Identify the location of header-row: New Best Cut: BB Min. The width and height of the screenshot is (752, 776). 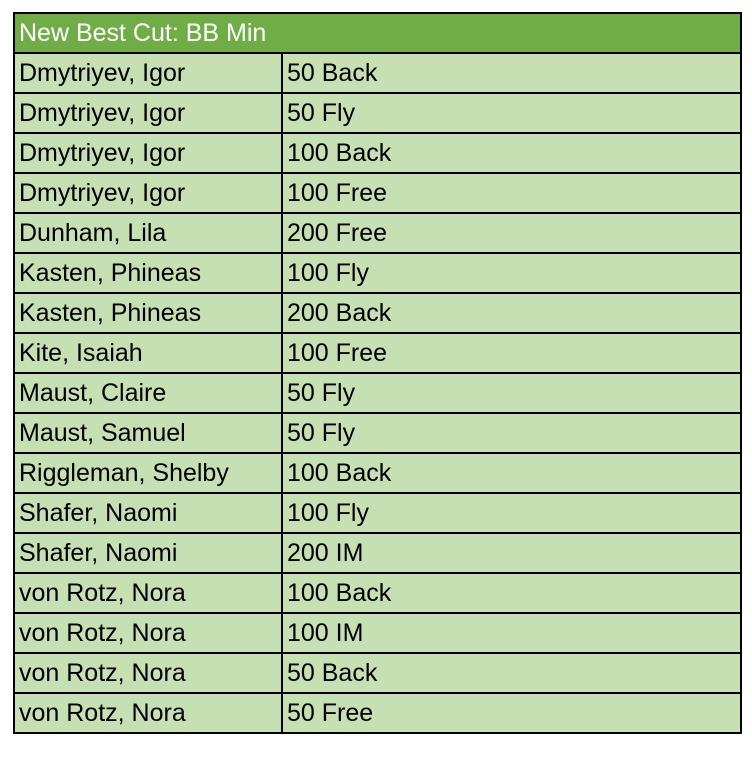
(377, 33).